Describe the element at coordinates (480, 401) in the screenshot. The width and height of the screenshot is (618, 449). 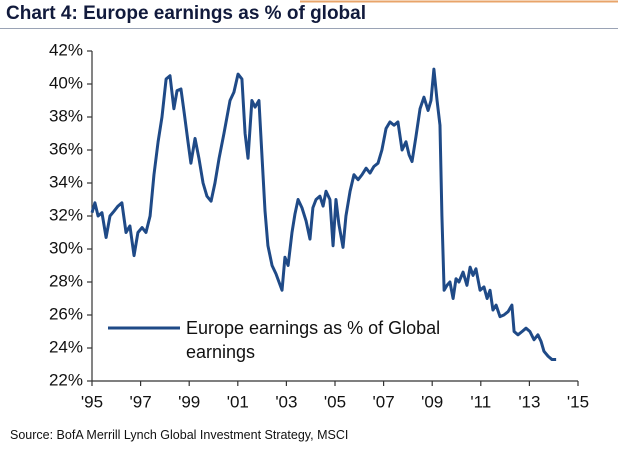
I see `x-tick-label: '11` at that location.